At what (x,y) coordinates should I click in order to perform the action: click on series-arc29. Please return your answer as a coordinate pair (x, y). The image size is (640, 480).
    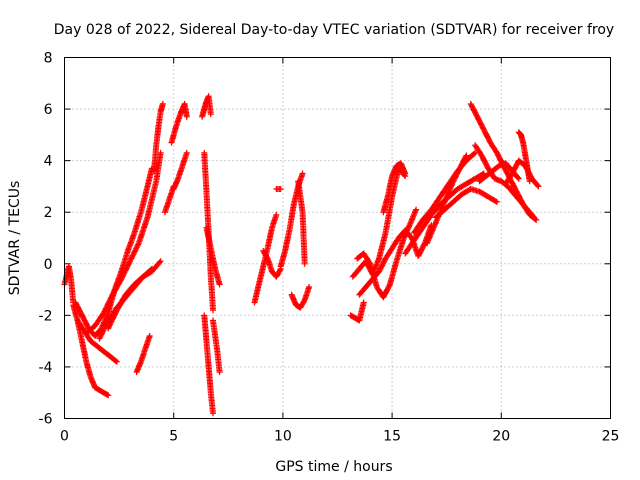
    Looking at the image, I should click on (444, 213).